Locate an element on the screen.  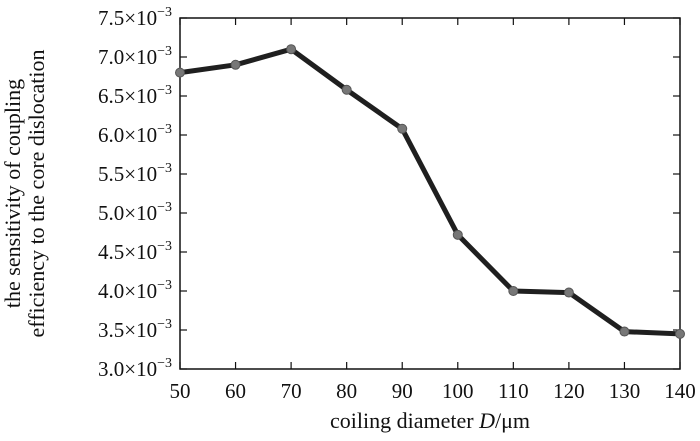
x-tick-label: 140 is located at coordinates (680, 391).